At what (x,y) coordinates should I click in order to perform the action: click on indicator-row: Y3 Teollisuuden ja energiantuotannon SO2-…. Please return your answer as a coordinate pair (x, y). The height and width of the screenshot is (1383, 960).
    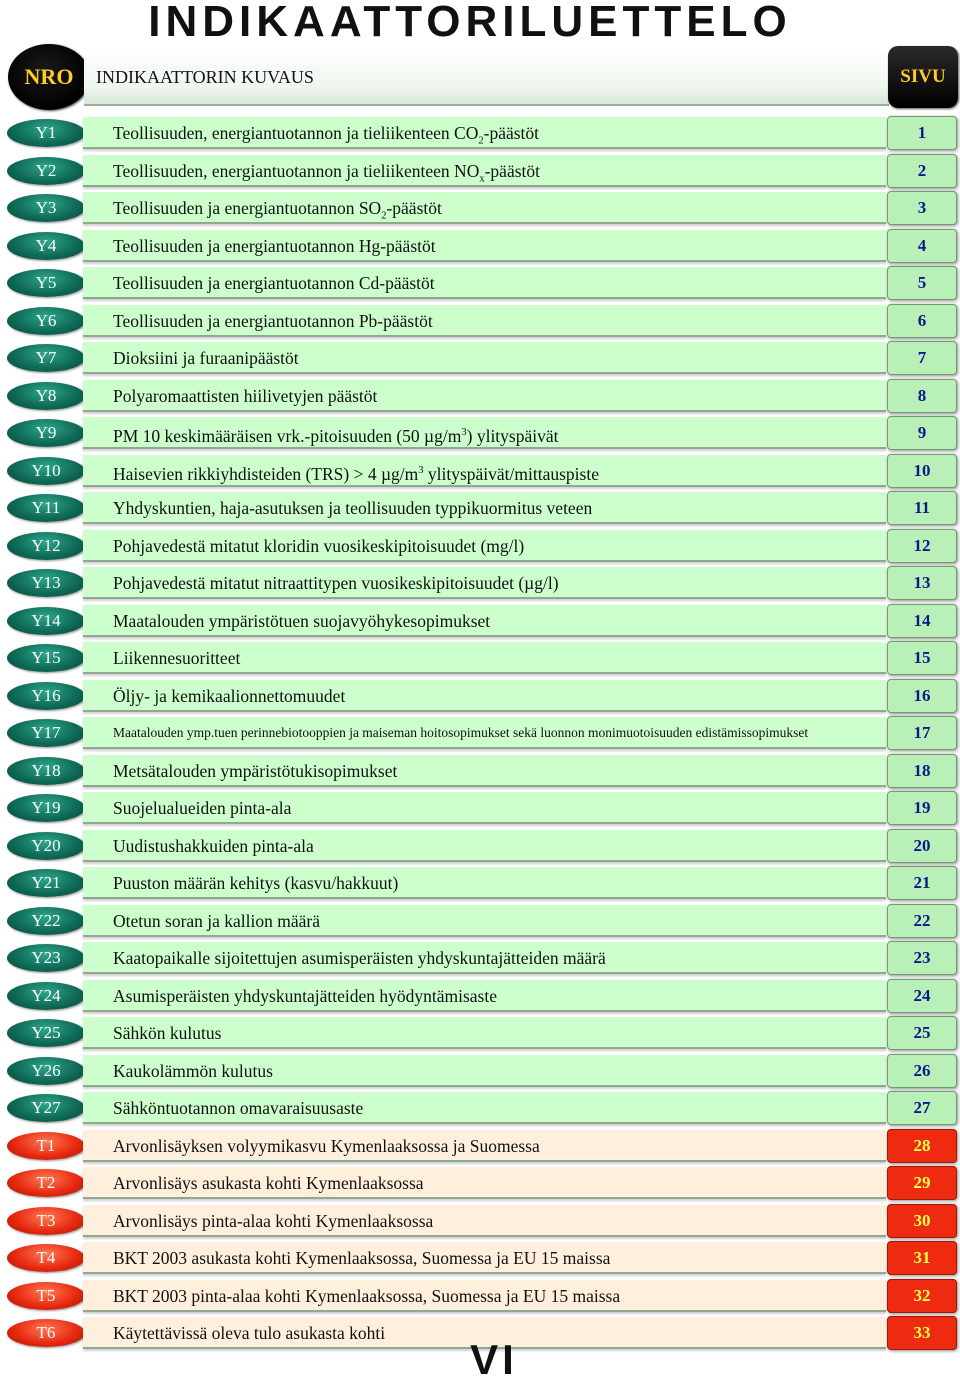
    Looking at the image, I should click on (480, 209).